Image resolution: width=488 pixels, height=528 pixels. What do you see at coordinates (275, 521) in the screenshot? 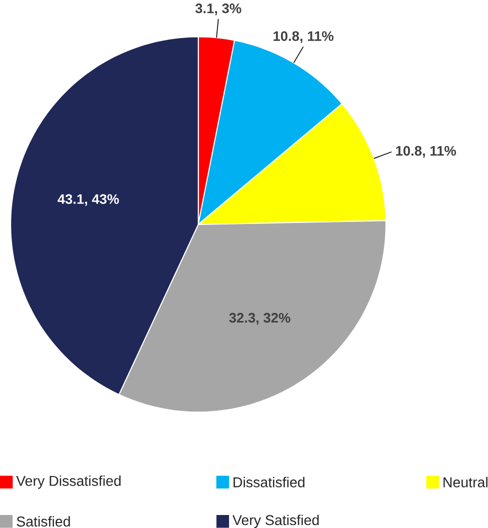
I see `legend-label: Very Satisfied` at bounding box center [275, 521].